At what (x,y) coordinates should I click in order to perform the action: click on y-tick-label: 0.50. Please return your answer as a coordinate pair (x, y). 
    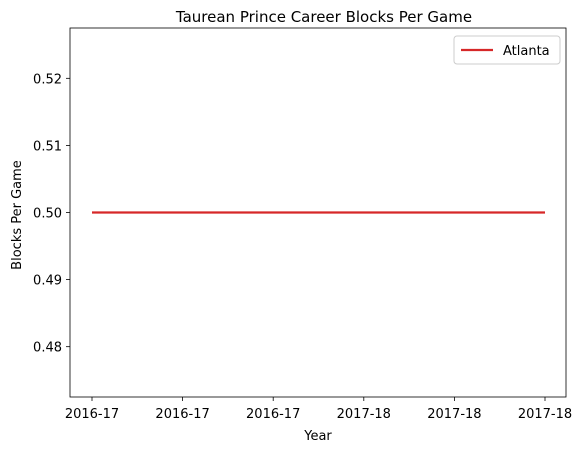
    Looking at the image, I should click on (47, 214).